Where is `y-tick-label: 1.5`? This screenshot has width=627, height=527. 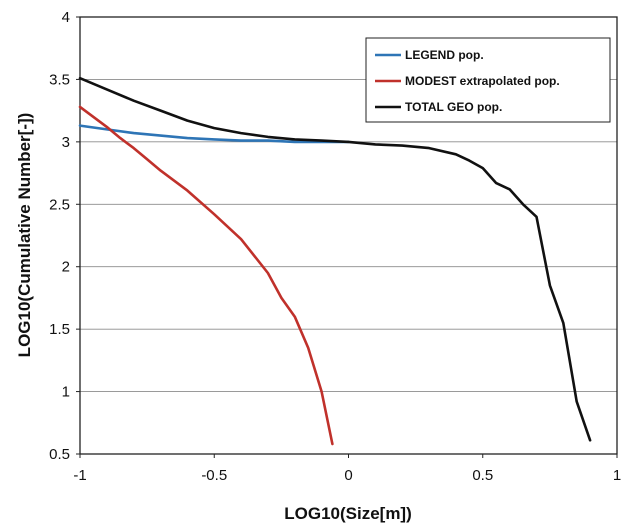
y-tick-label: 1.5 is located at coordinates (59, 329).